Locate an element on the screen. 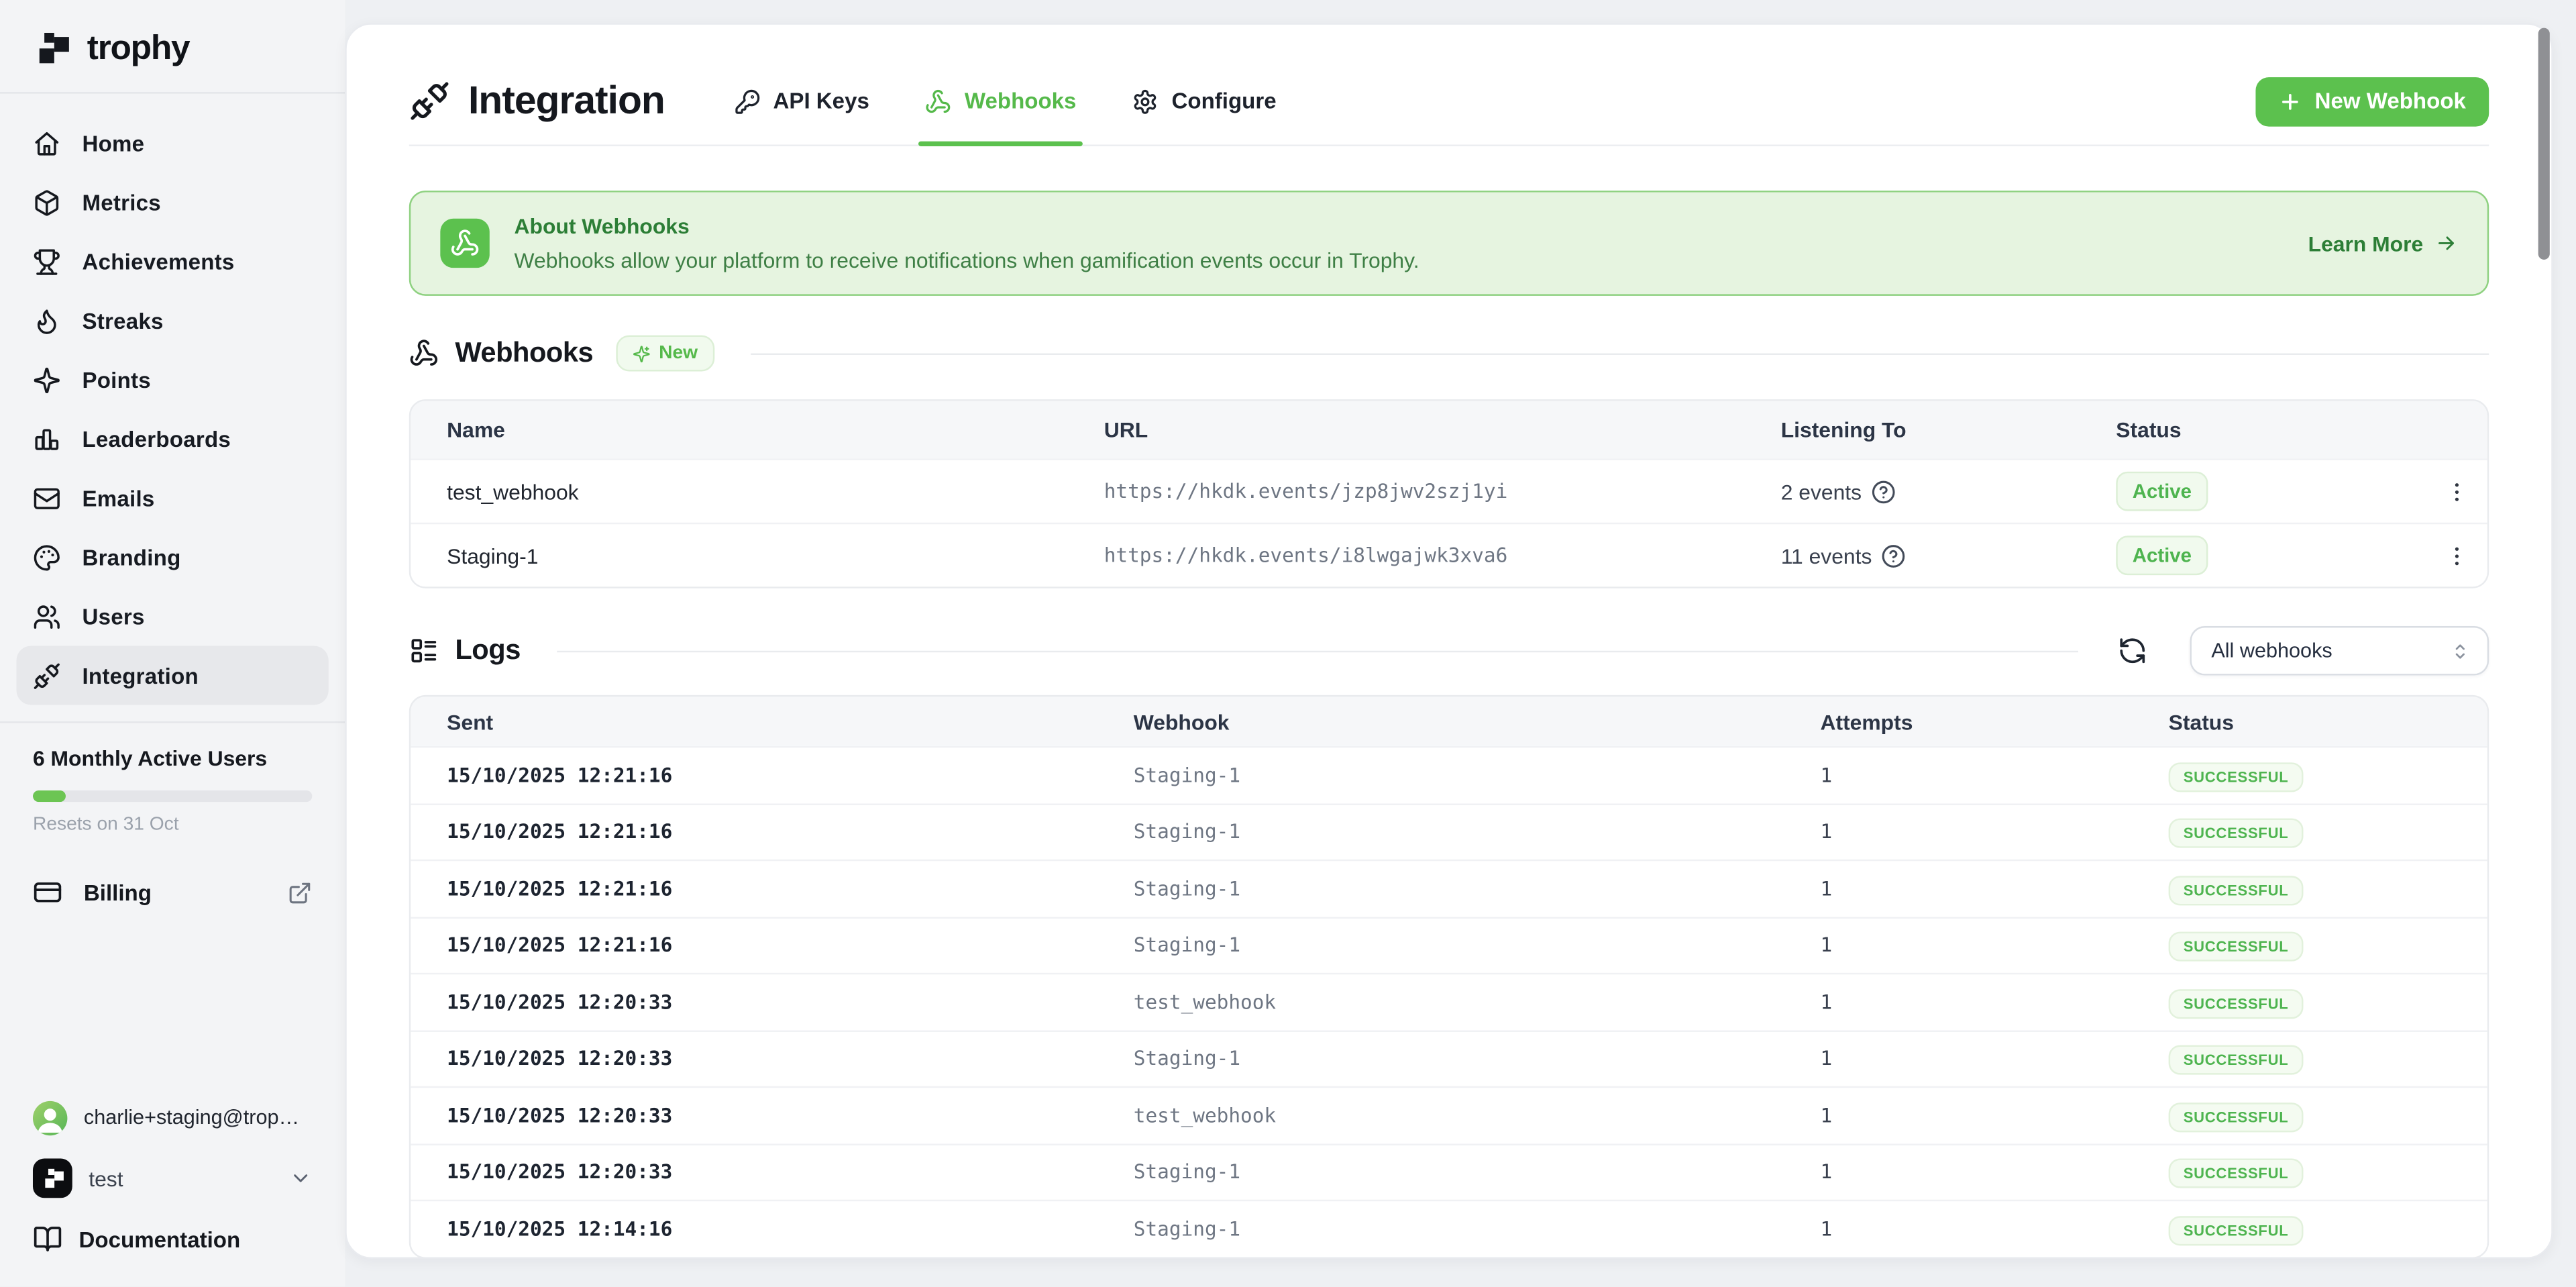 This screenshot has height=1287, width=2576. col-header-name: Name is located at coordinates (476, 430).